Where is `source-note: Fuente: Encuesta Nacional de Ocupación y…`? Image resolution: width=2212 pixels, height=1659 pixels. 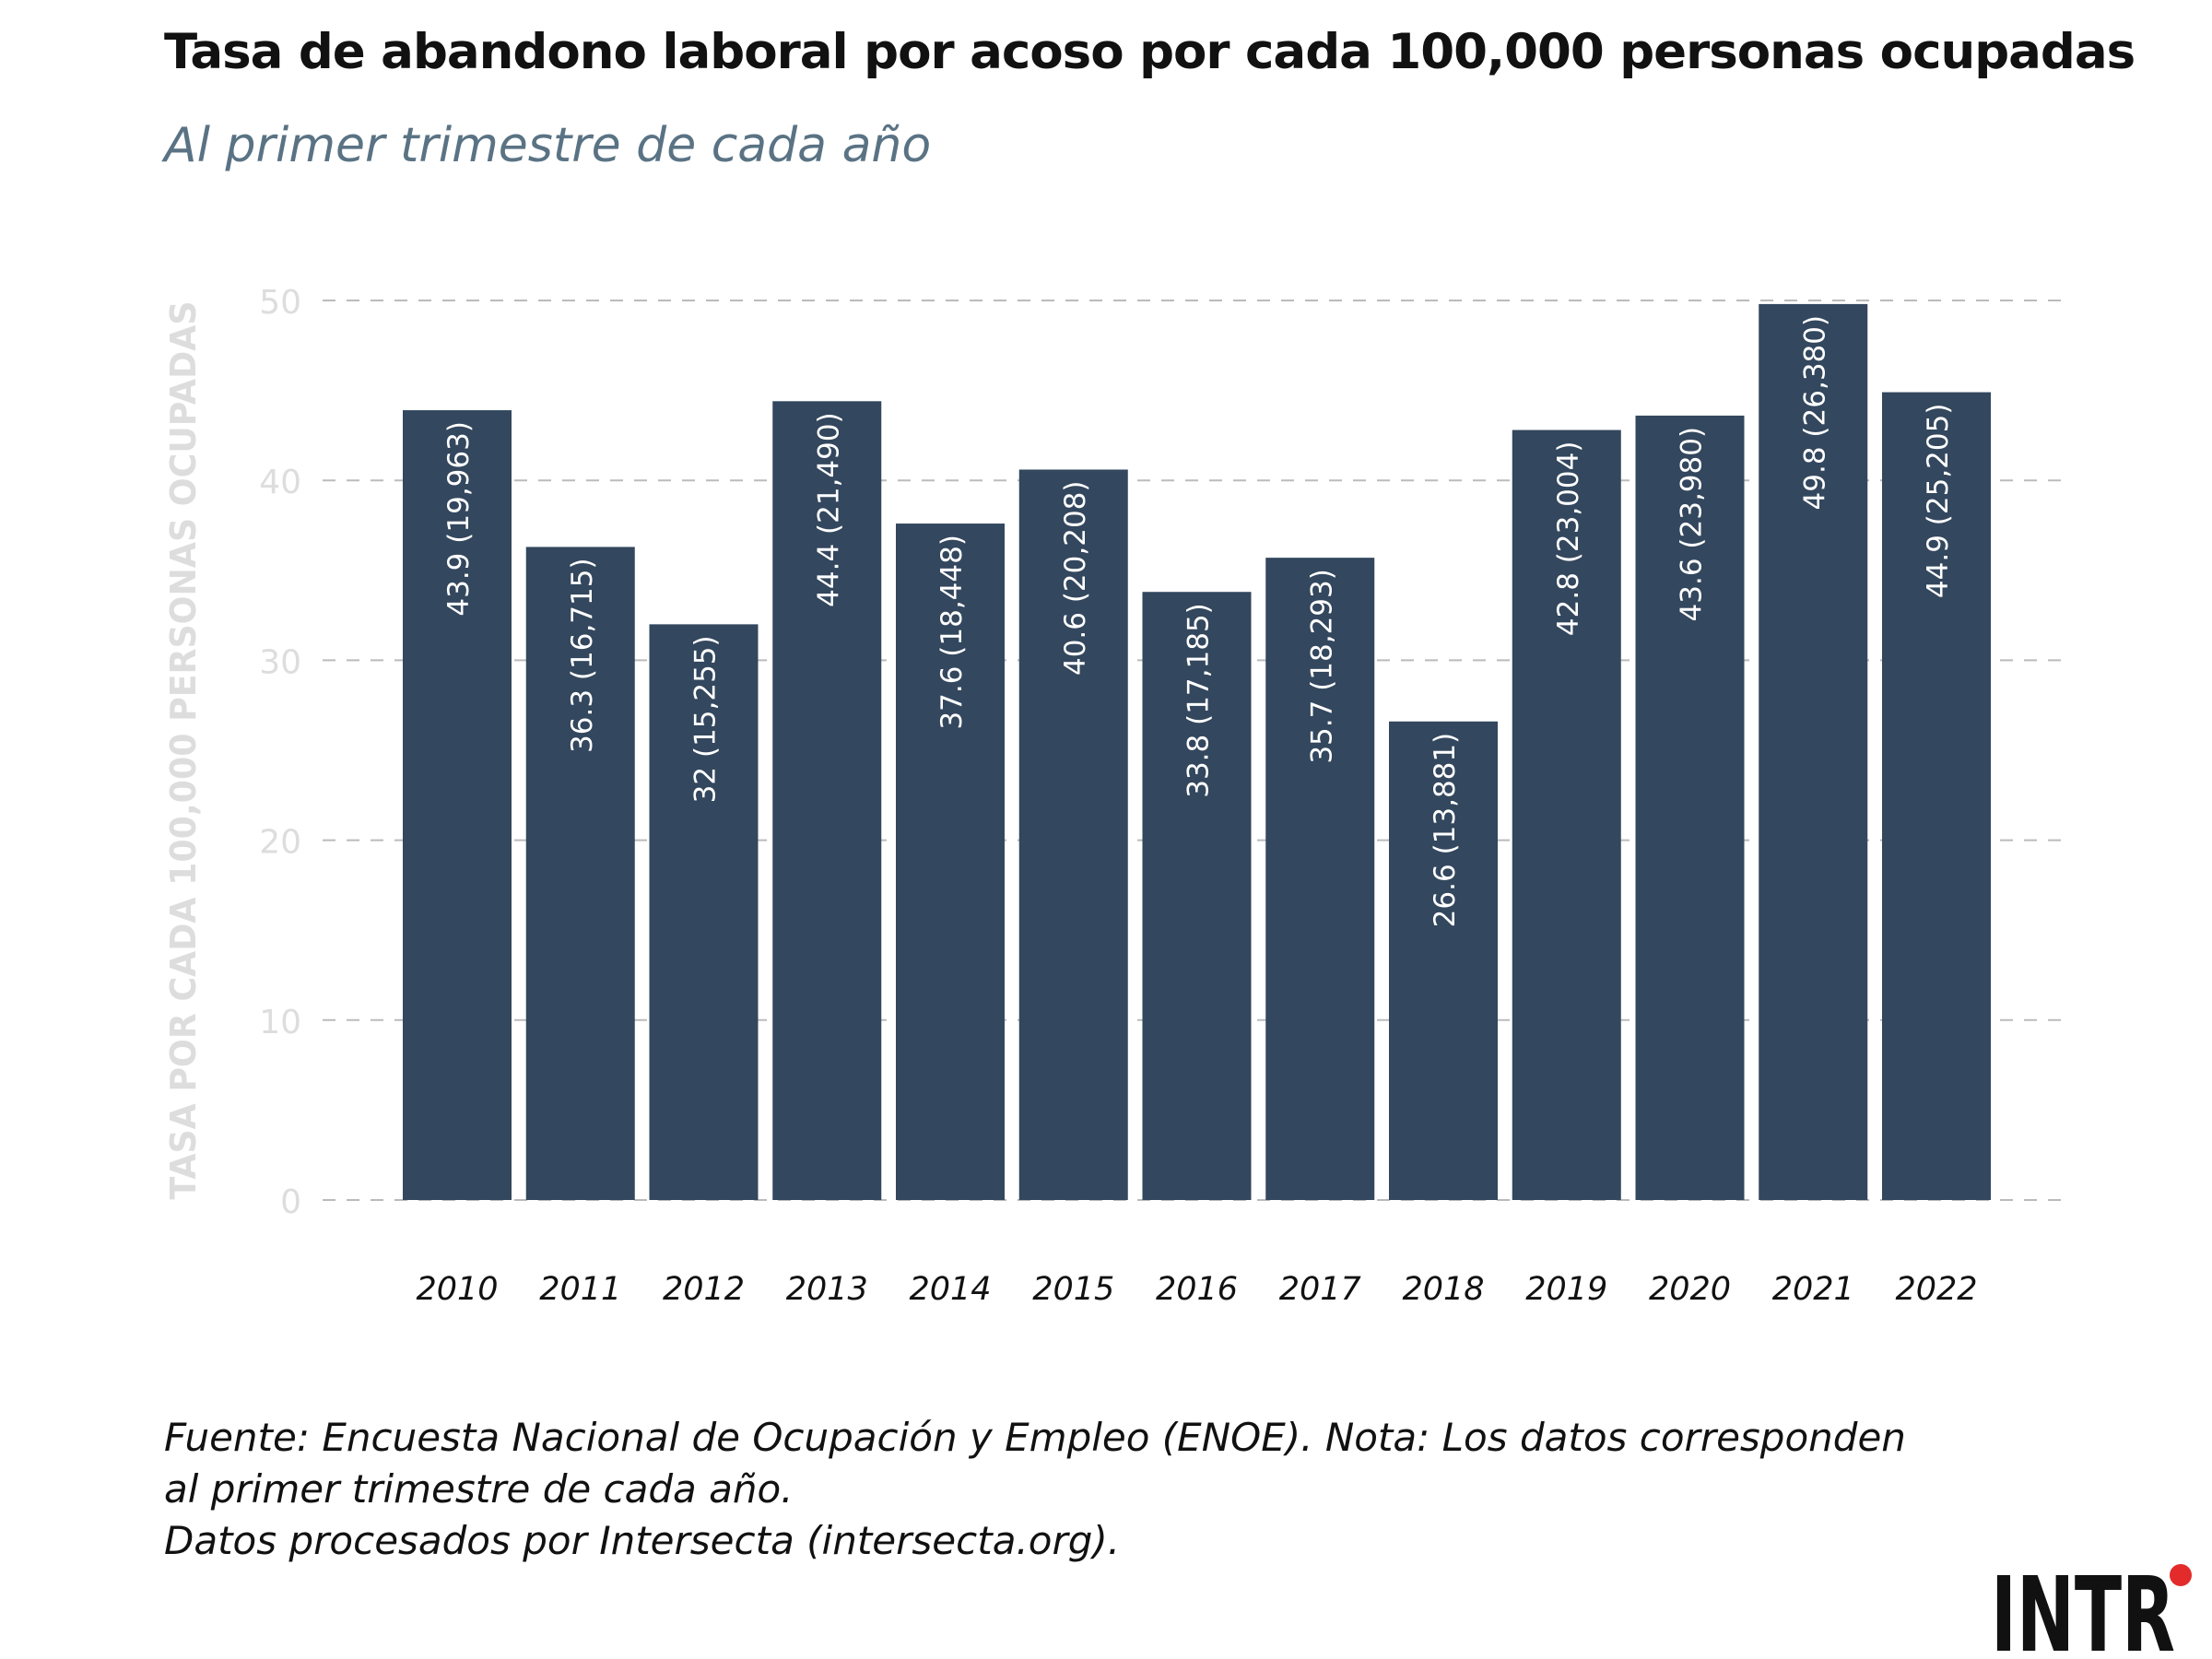 source-note: Fuente: Encuesta Nacional de Ocupación y… is located at coordinates (1132, 1489).